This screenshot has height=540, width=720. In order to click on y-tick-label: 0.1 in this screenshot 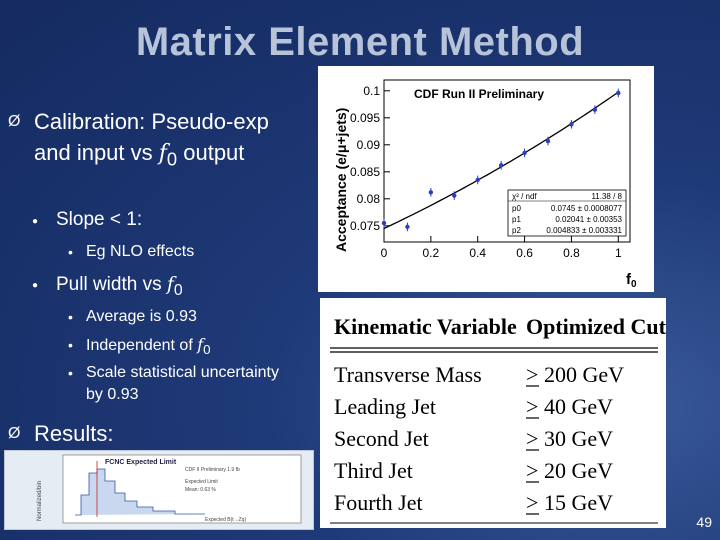, I will do `click(371, 91)`.